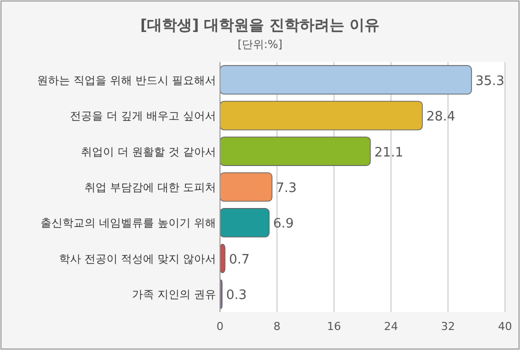 This screenshot has height=350, width=520. What do you see at coordinates (128, 223) in the screenshot?
I see `y-tick-label: 출신학교의 네임벨류를 높이기 위해` at bounding box center [128, 223].